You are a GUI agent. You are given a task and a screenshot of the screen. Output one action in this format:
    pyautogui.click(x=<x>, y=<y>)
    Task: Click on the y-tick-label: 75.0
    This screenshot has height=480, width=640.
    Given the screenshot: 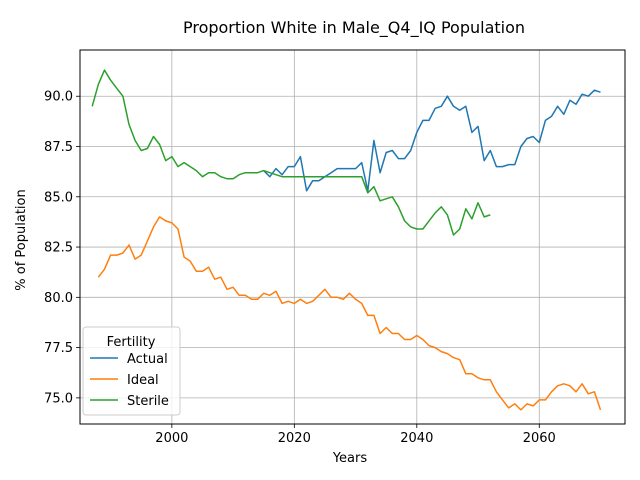 What is the action you would take?
    pyautogui.click(x=58, y=398)
    